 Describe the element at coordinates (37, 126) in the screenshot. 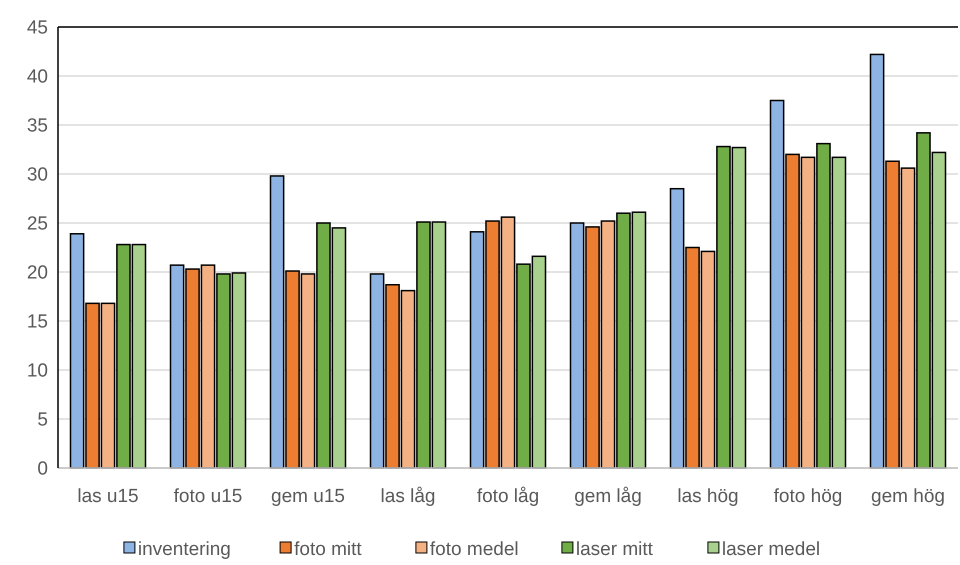

I see `y-tick-label: 35` at that location.